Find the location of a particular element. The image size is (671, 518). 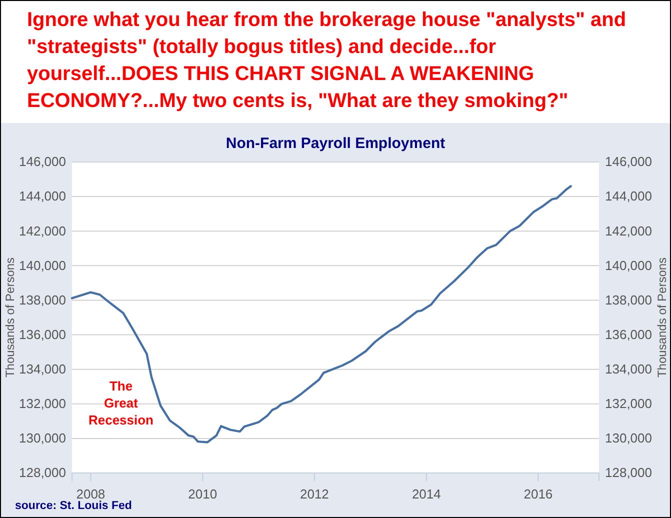

y2-tick-label: 136,000 is located at coordinates (628, 334).